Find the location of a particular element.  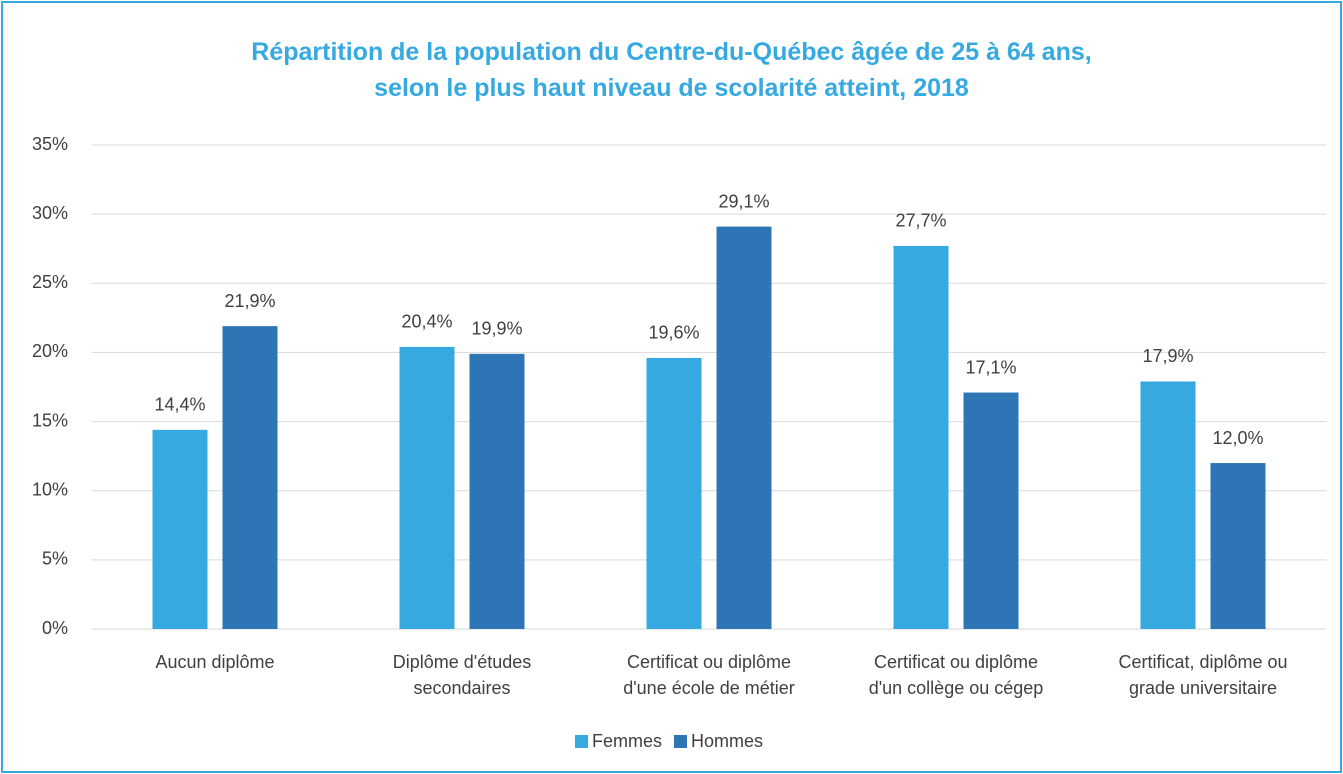

y-tick-label: 30% is located at coordinates (50, 213).